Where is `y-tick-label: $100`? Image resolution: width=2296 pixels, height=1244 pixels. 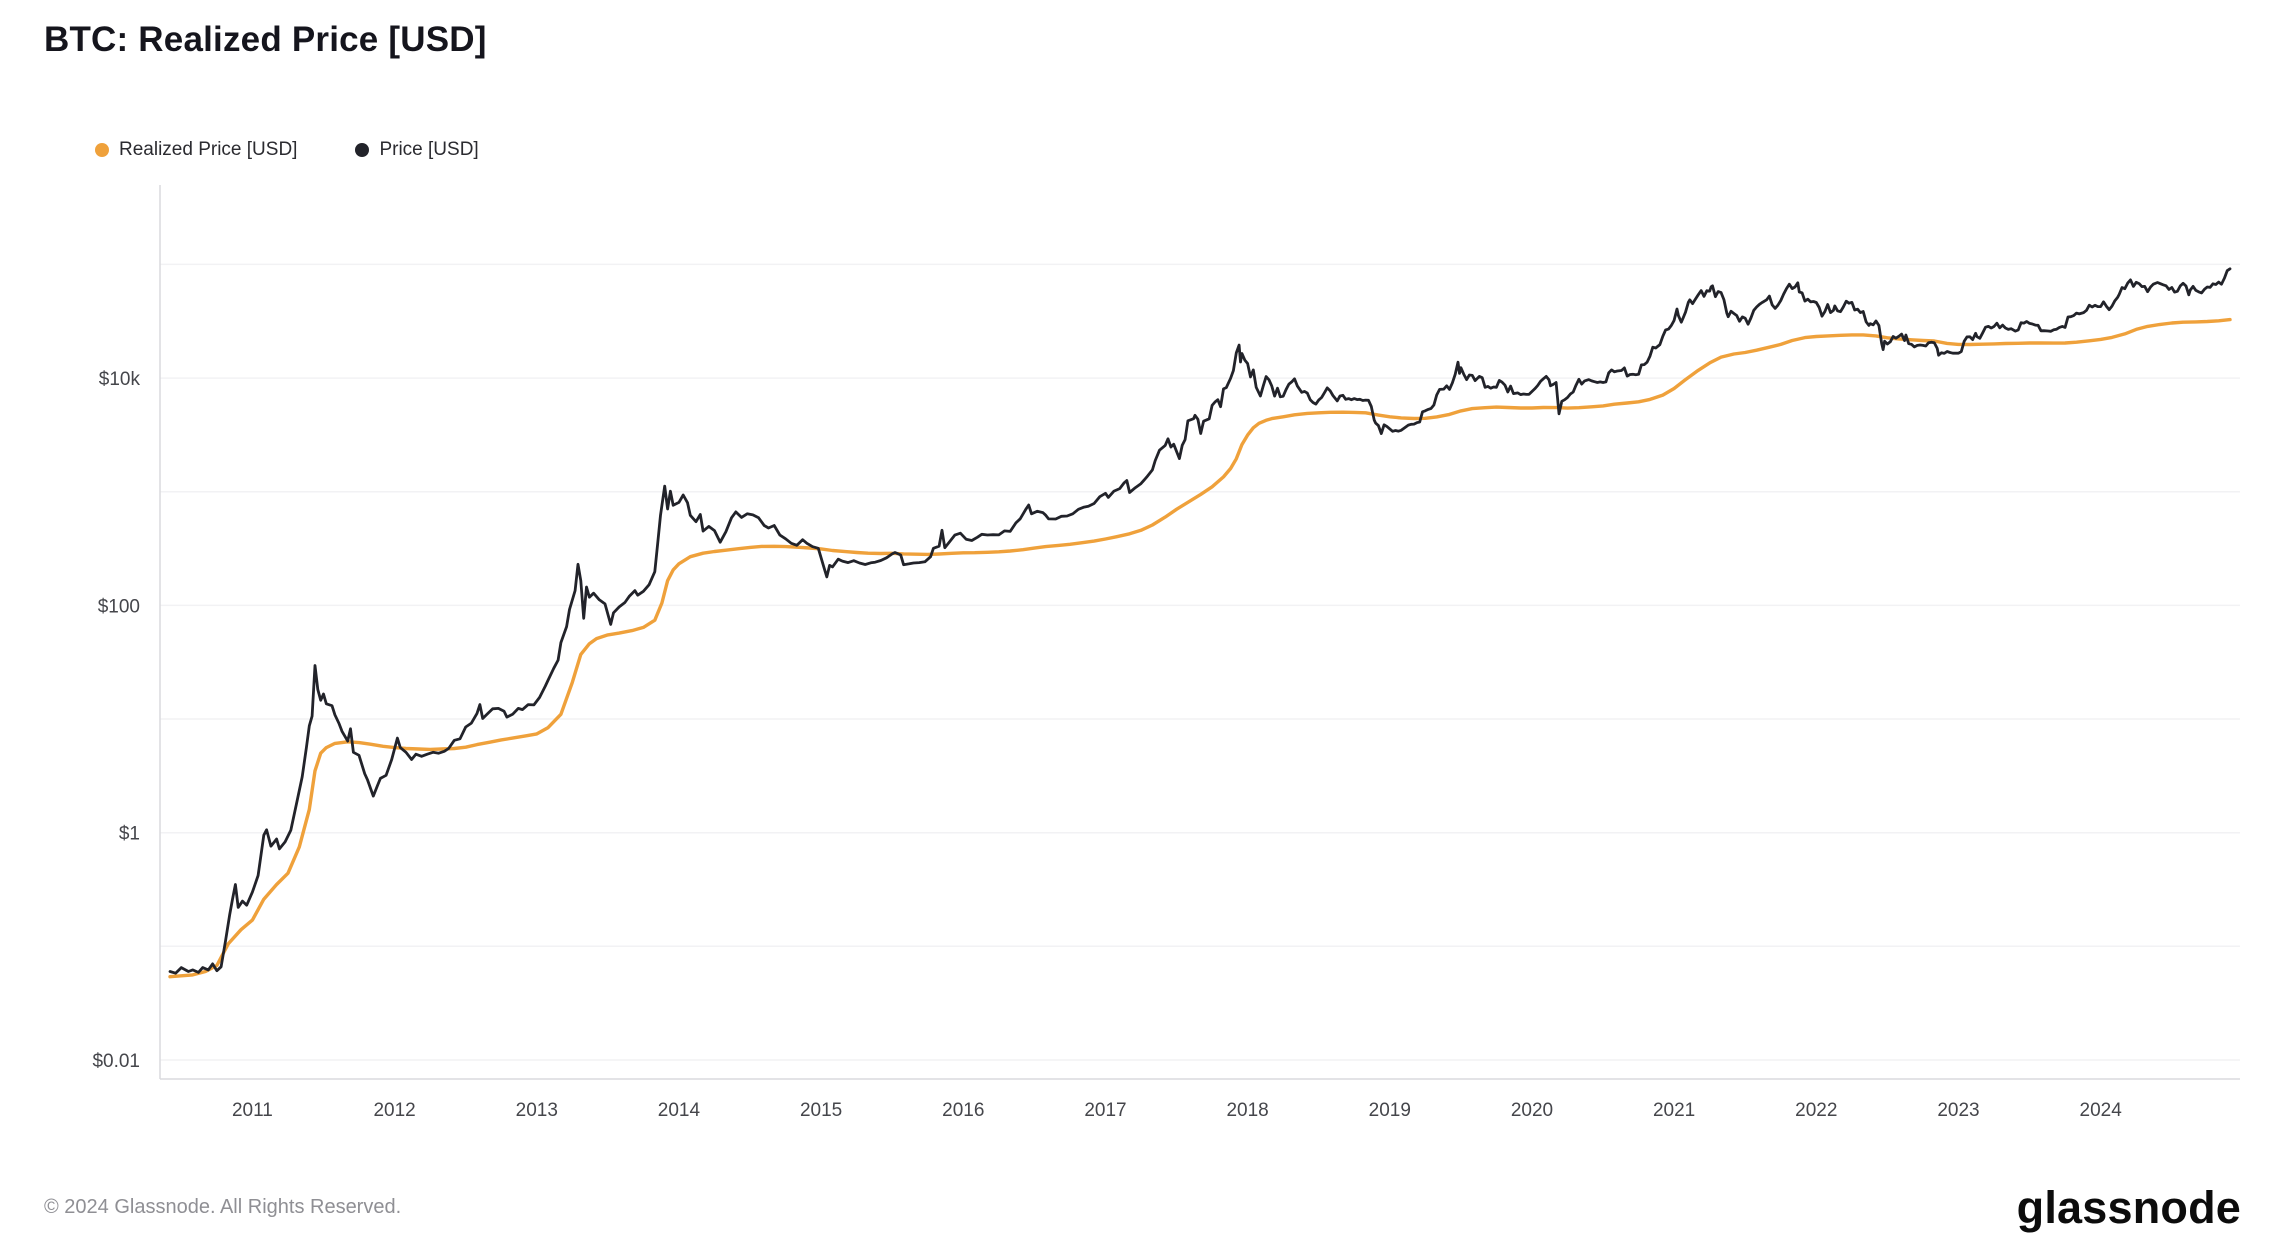
y-tick-label: $100 is located at coordinates (119, 606).